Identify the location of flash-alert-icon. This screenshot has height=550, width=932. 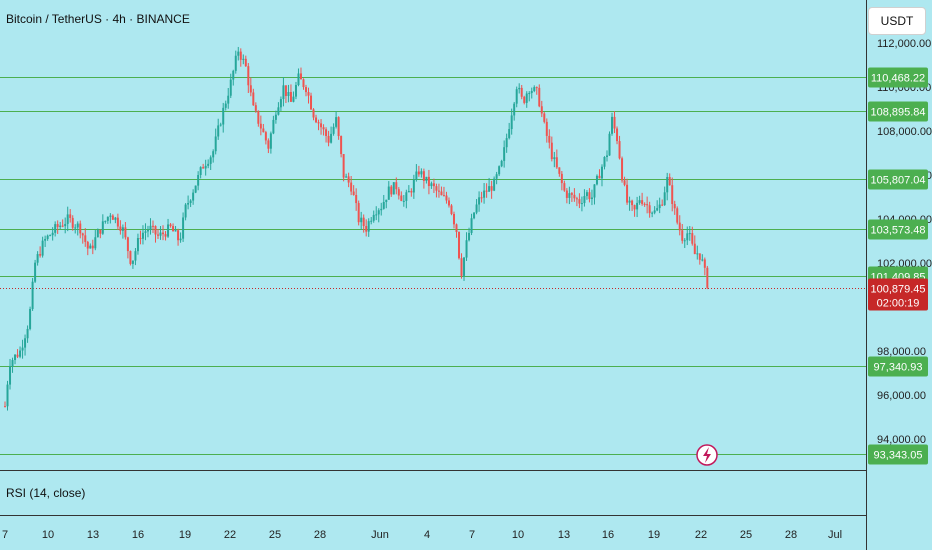
(707, 455).